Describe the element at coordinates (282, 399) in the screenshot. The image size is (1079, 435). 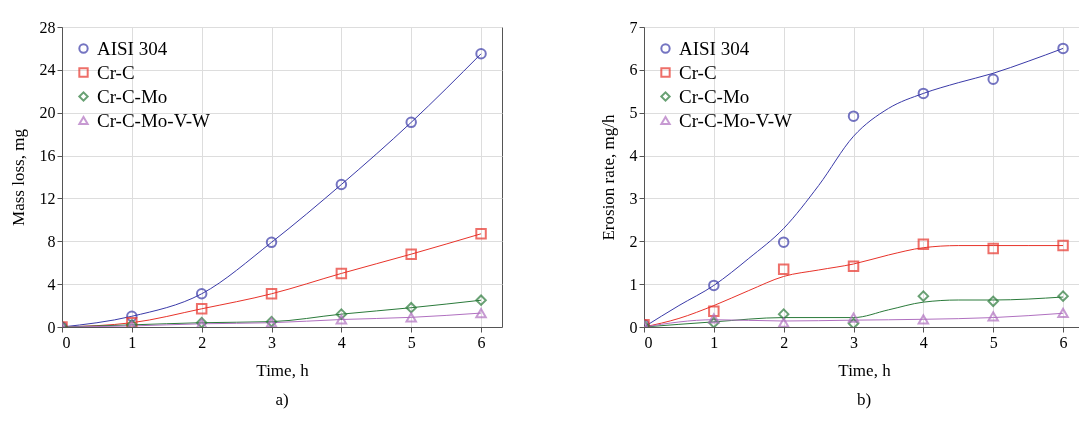
I see `text: a)` at that location.